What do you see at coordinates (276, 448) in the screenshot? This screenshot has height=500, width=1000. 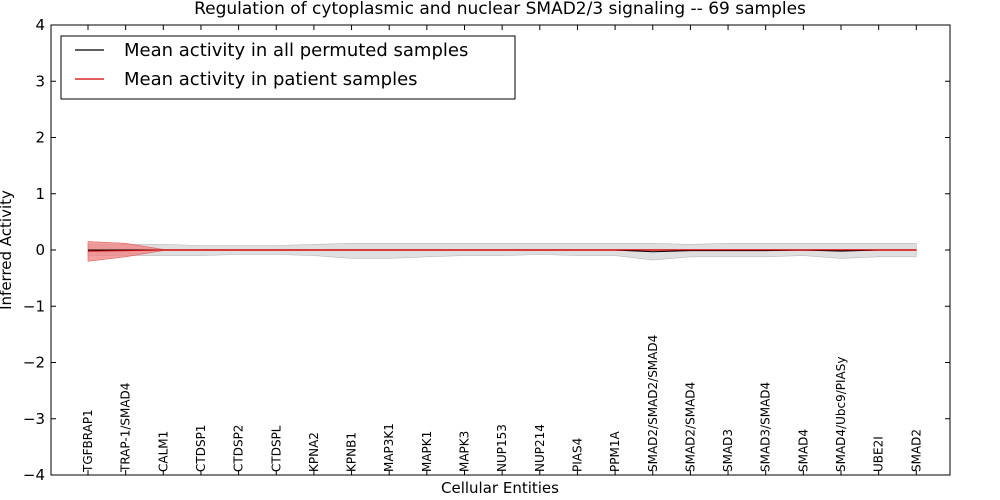 I see `x-tick-label: CTDSPL` at bounding box center [276, 448].